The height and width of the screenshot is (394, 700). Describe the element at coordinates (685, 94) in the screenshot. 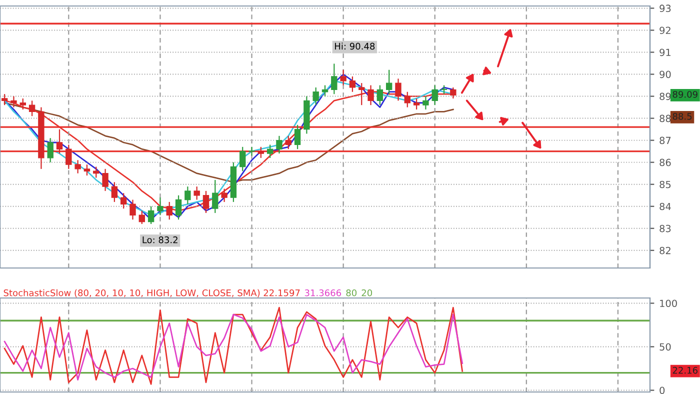

I see `text: 89.09` at that location.